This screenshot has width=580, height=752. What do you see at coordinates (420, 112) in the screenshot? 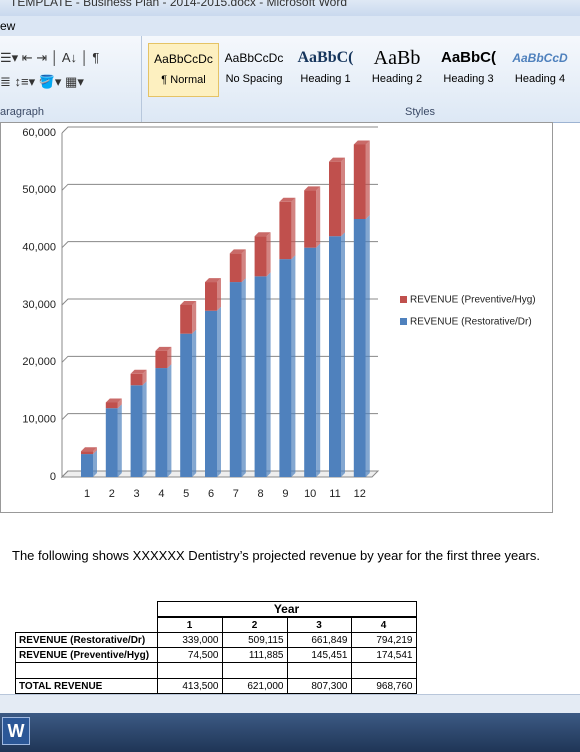
I see `group-label: Styles` at bounding box center [420, 112].